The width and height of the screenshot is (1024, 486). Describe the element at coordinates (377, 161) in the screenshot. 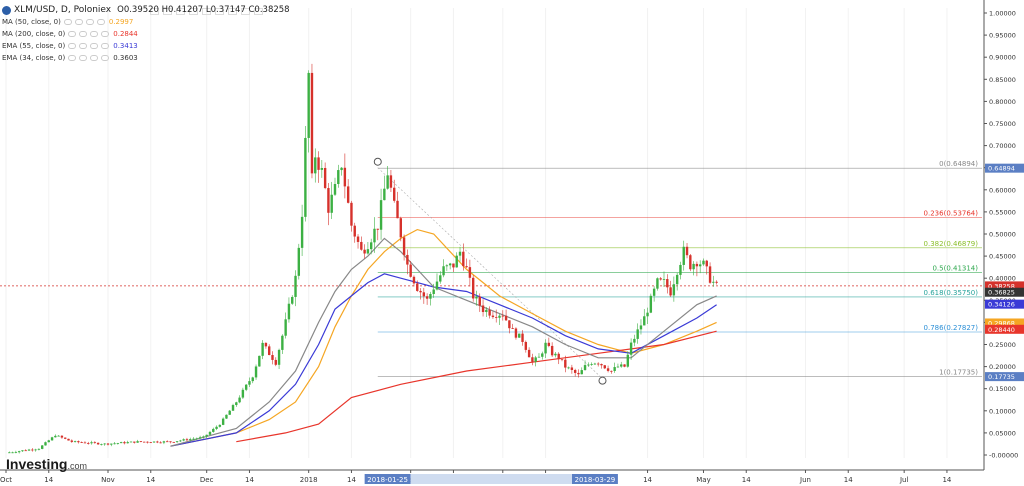

I see `fib-anchor-high` at that location.